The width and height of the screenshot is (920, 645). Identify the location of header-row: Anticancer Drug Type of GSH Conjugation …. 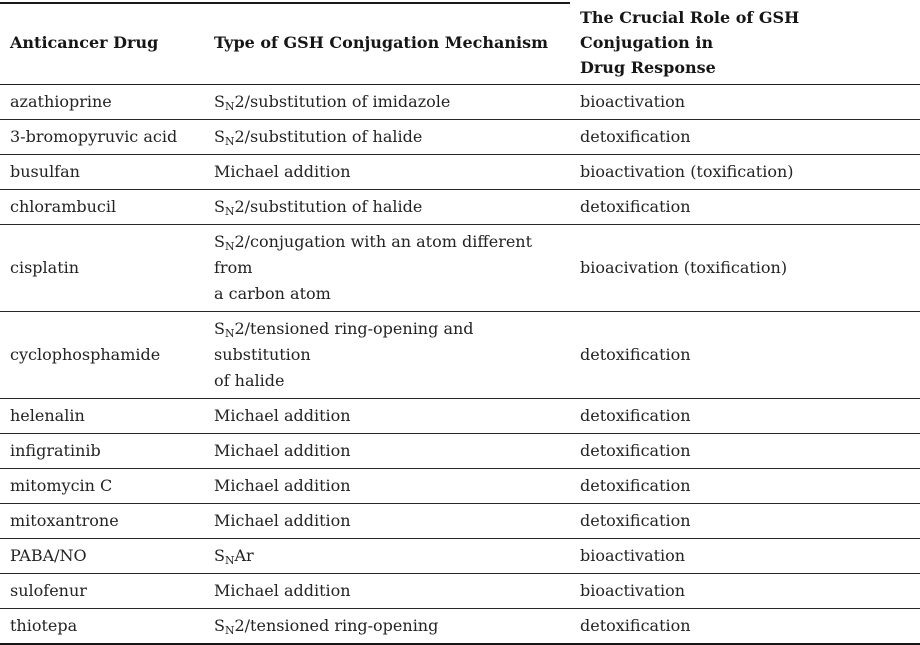
(460, 43).